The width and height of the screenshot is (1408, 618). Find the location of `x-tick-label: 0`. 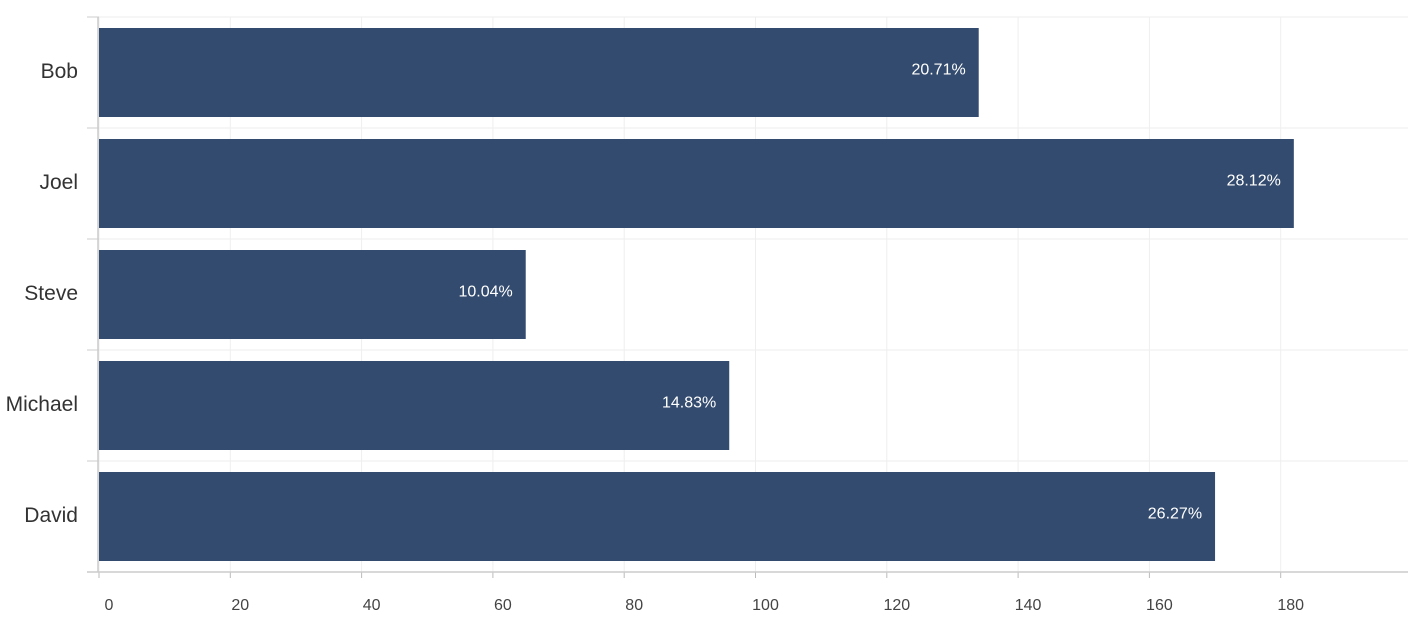

x-tick-label: 0 is located at coordinates (109, 605).